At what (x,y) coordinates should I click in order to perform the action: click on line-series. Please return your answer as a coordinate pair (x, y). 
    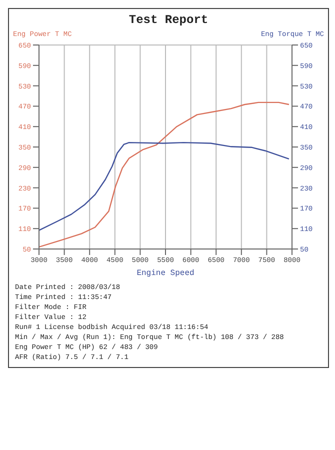
    Looking at the image, I should click on (164, 186).